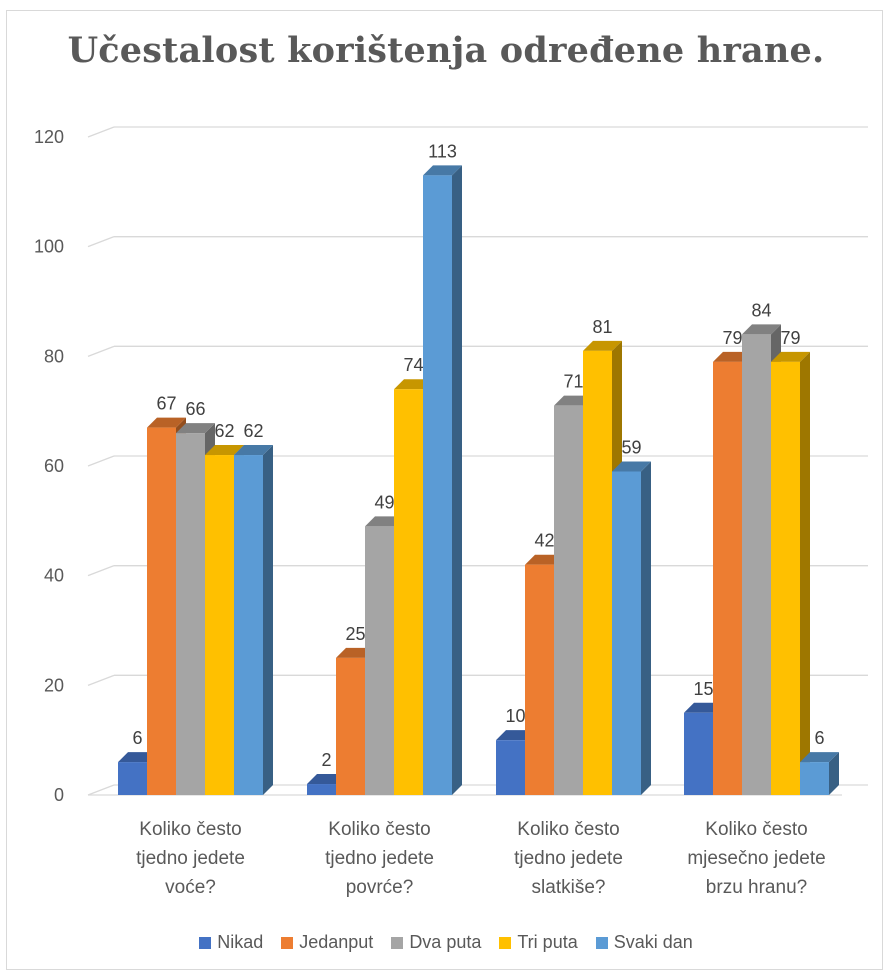 The width and height of the screenshot is (892, 978). Describe the element at coordinates (59, 795) in the screenshot. I see `y-tick-label: 0` at that location.